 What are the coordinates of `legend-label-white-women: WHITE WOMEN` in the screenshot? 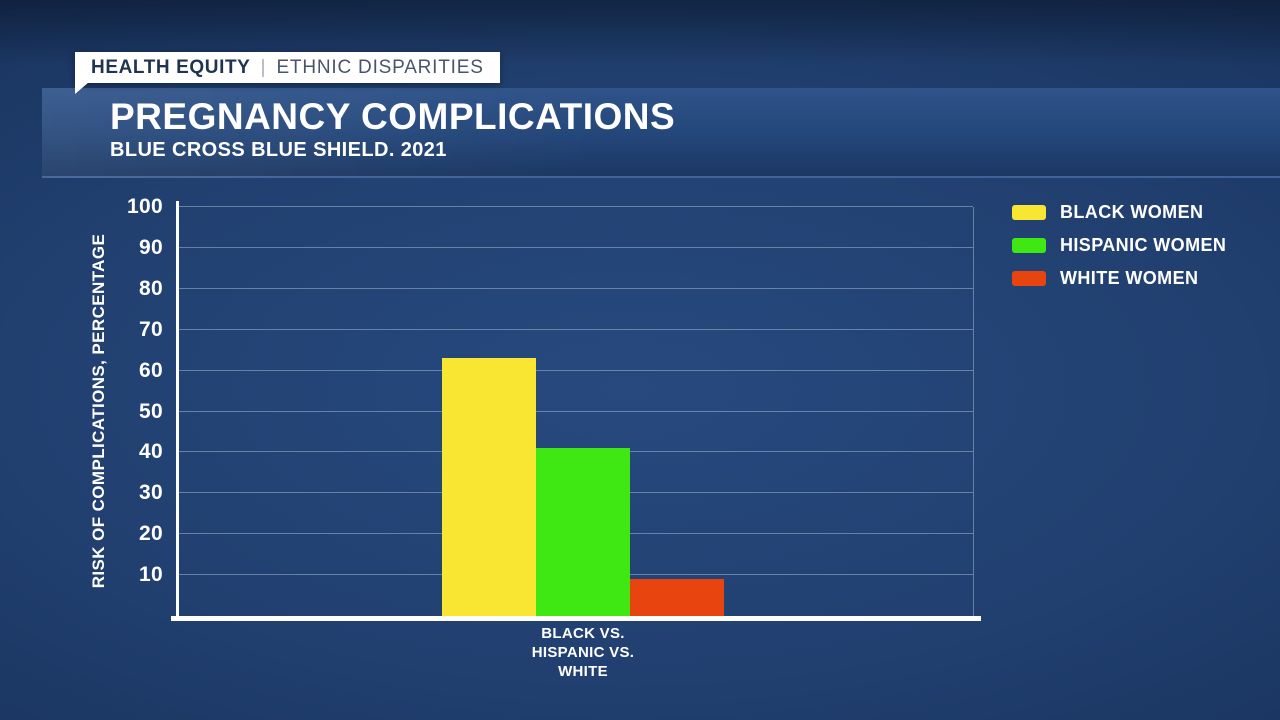 It's located at (1129, 277).